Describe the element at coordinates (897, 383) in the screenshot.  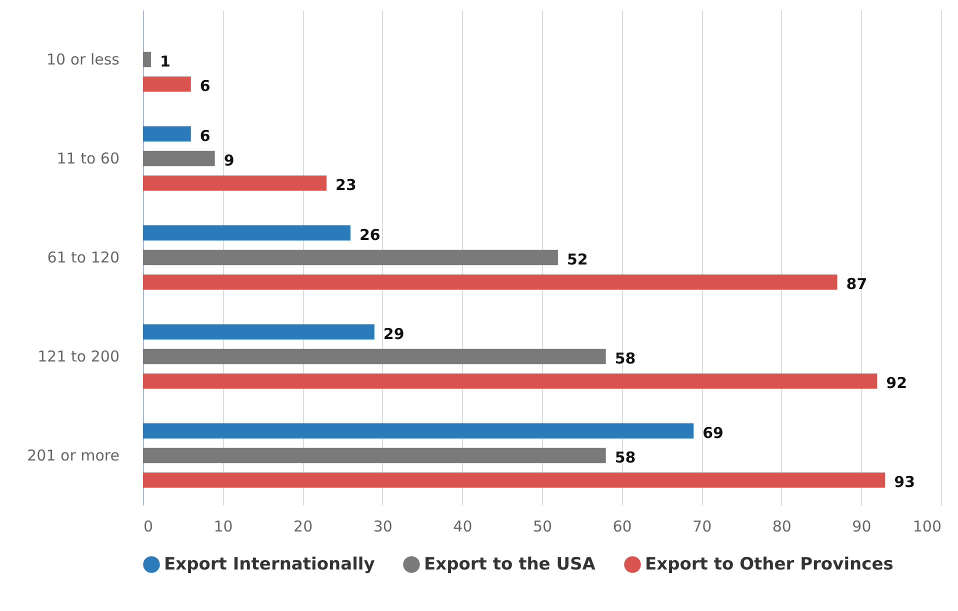
I see `data-label: 92` at that location.